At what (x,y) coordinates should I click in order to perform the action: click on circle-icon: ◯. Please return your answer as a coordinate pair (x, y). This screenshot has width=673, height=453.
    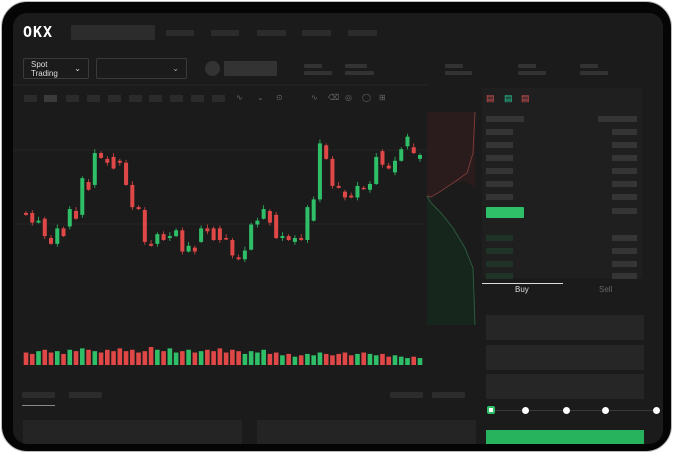
    Looking at the image, I should click on (366, 97).